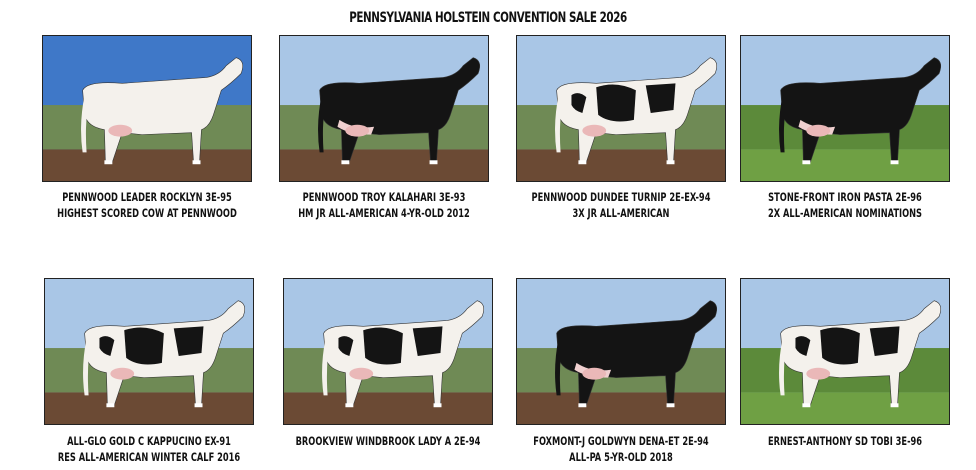 Image resolution: width=976 pixels, height=470 pixels. Describe the element at coordinates (621, 441) in the screenshot. I see `cow-name: FOXMONT-J GOLDWYN DENA-ET 2E-94` at that location.